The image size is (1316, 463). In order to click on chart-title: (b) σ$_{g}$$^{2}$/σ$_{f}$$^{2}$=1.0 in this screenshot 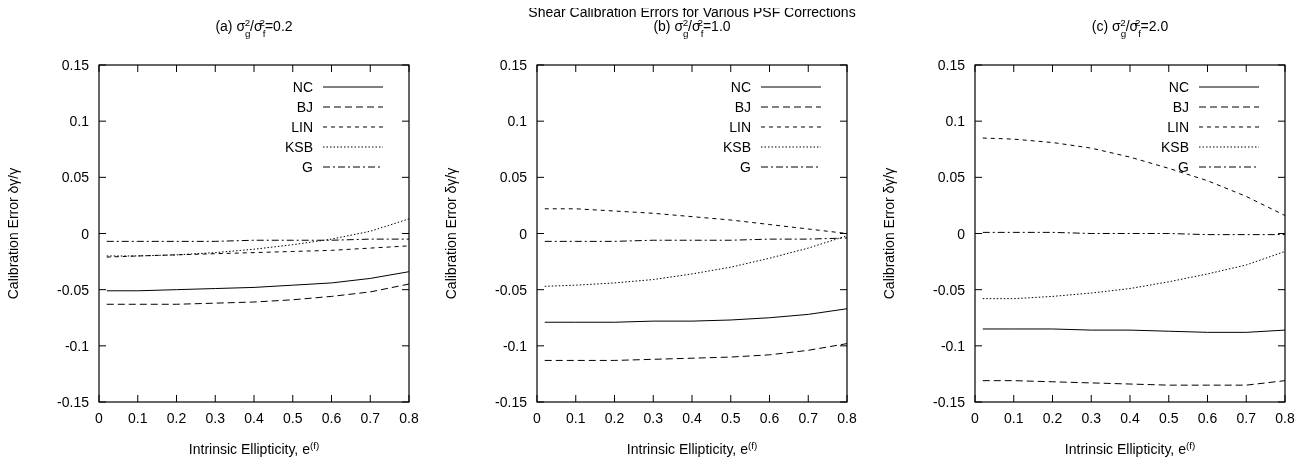, I will do `click(692, 27)`.